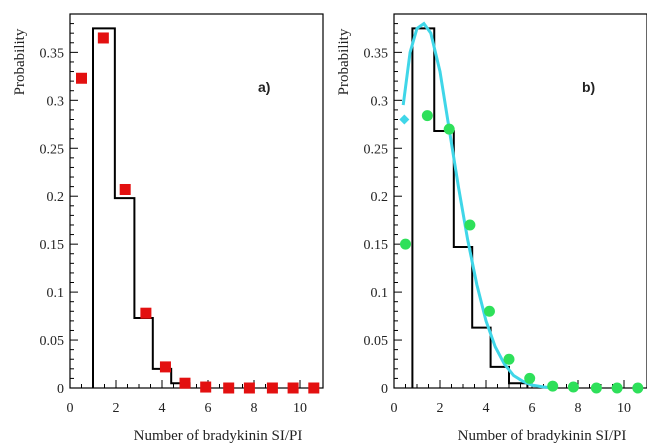 The height and width of the screenshot is (446, 647). I want to click on fit-curve-marker, so click(404, 119).